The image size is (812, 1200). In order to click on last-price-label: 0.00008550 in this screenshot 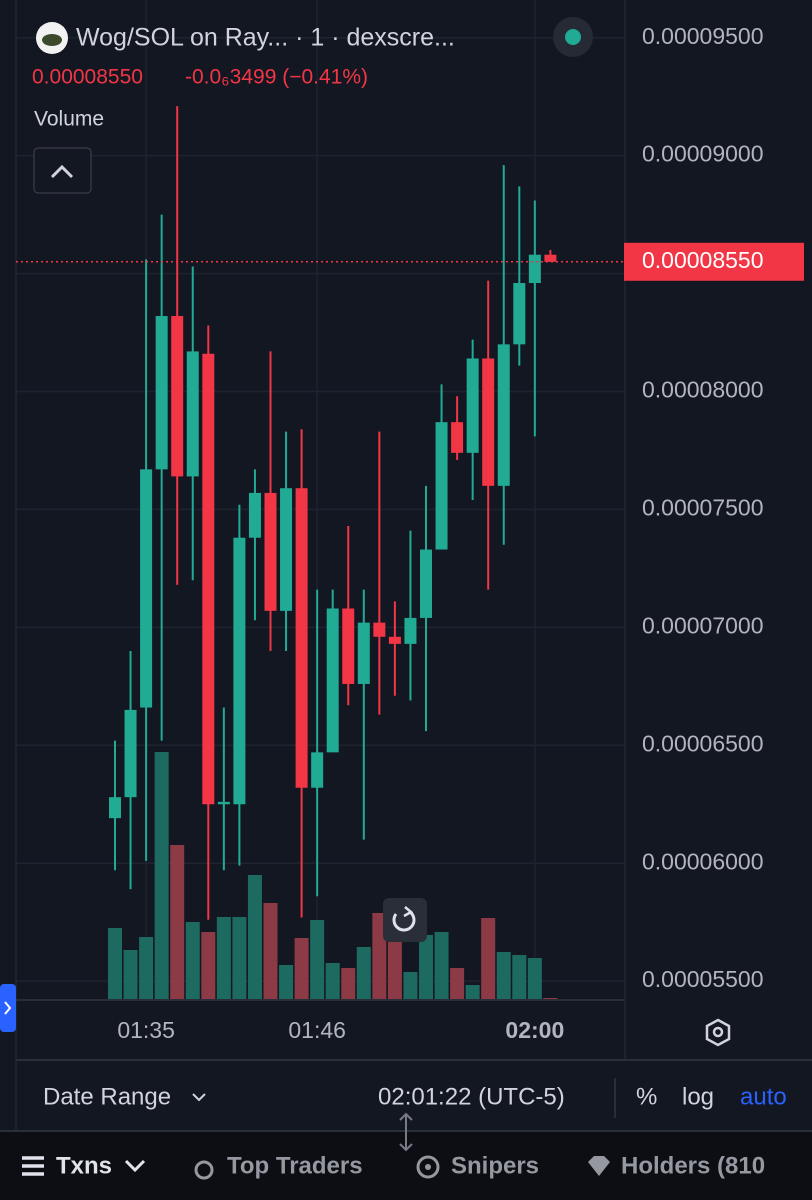, I will do `click(703, 260)`.